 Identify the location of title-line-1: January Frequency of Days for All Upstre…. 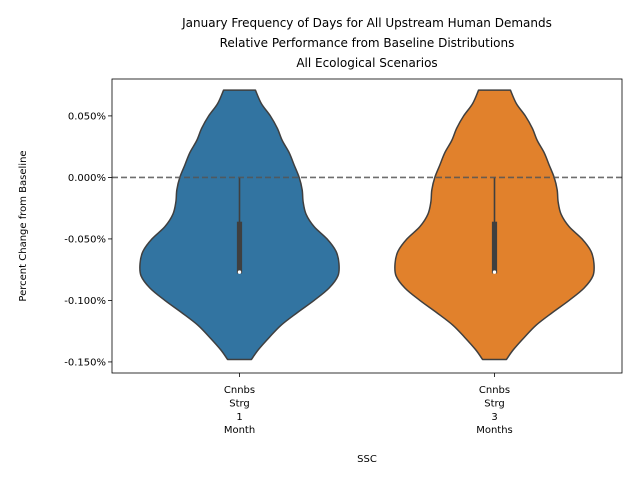
(366, 23).